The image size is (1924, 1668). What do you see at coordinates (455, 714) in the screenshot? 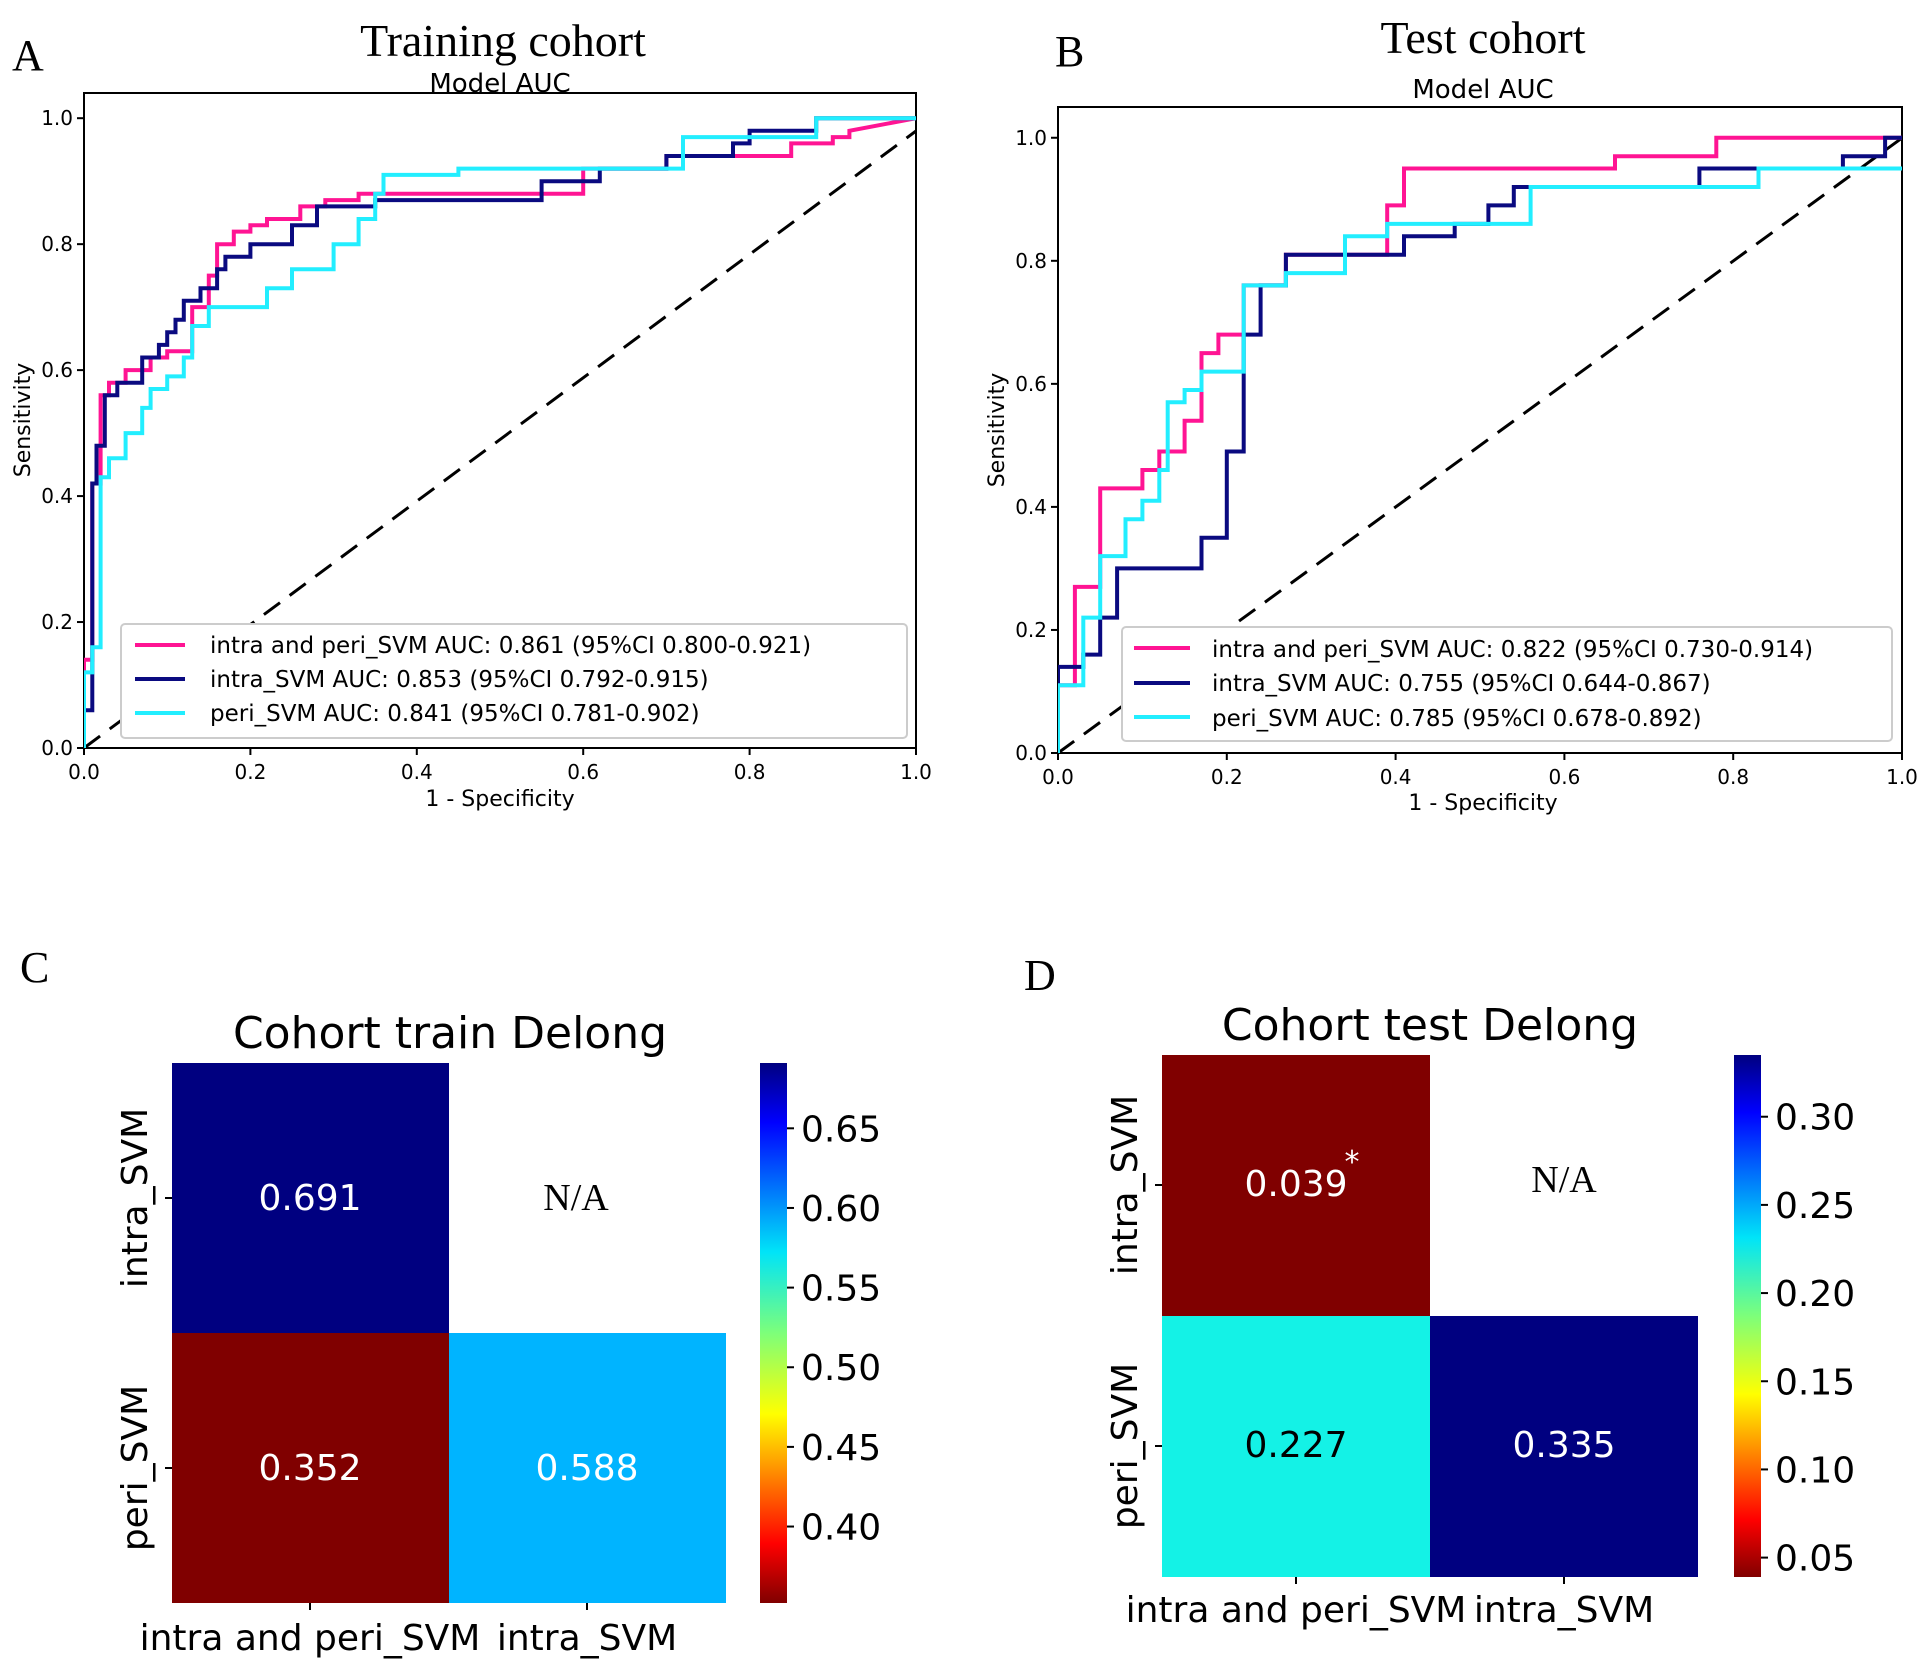
I see `legend-entry: peri_SVM AUC: 0.841 (95%CI 0.781-0.902)` at bounding box center [455, 714].